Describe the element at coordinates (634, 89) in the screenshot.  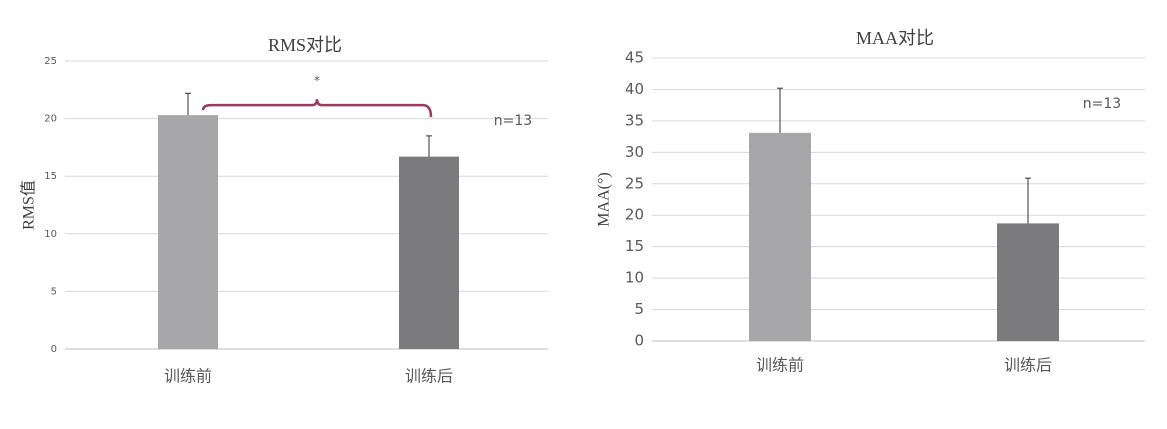
I see `y-tick-label: 40` at that location.